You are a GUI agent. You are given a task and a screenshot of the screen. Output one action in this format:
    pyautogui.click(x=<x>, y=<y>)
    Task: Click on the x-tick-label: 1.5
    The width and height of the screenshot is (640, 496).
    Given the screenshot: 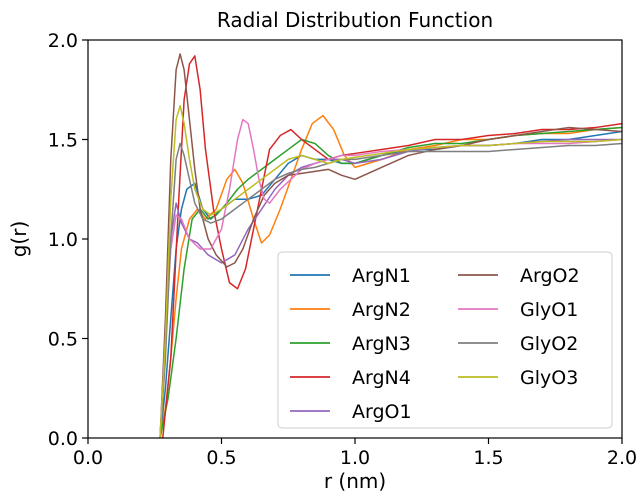 What is the action you would take?
    pyautogui.click(x=488, y=458)
    